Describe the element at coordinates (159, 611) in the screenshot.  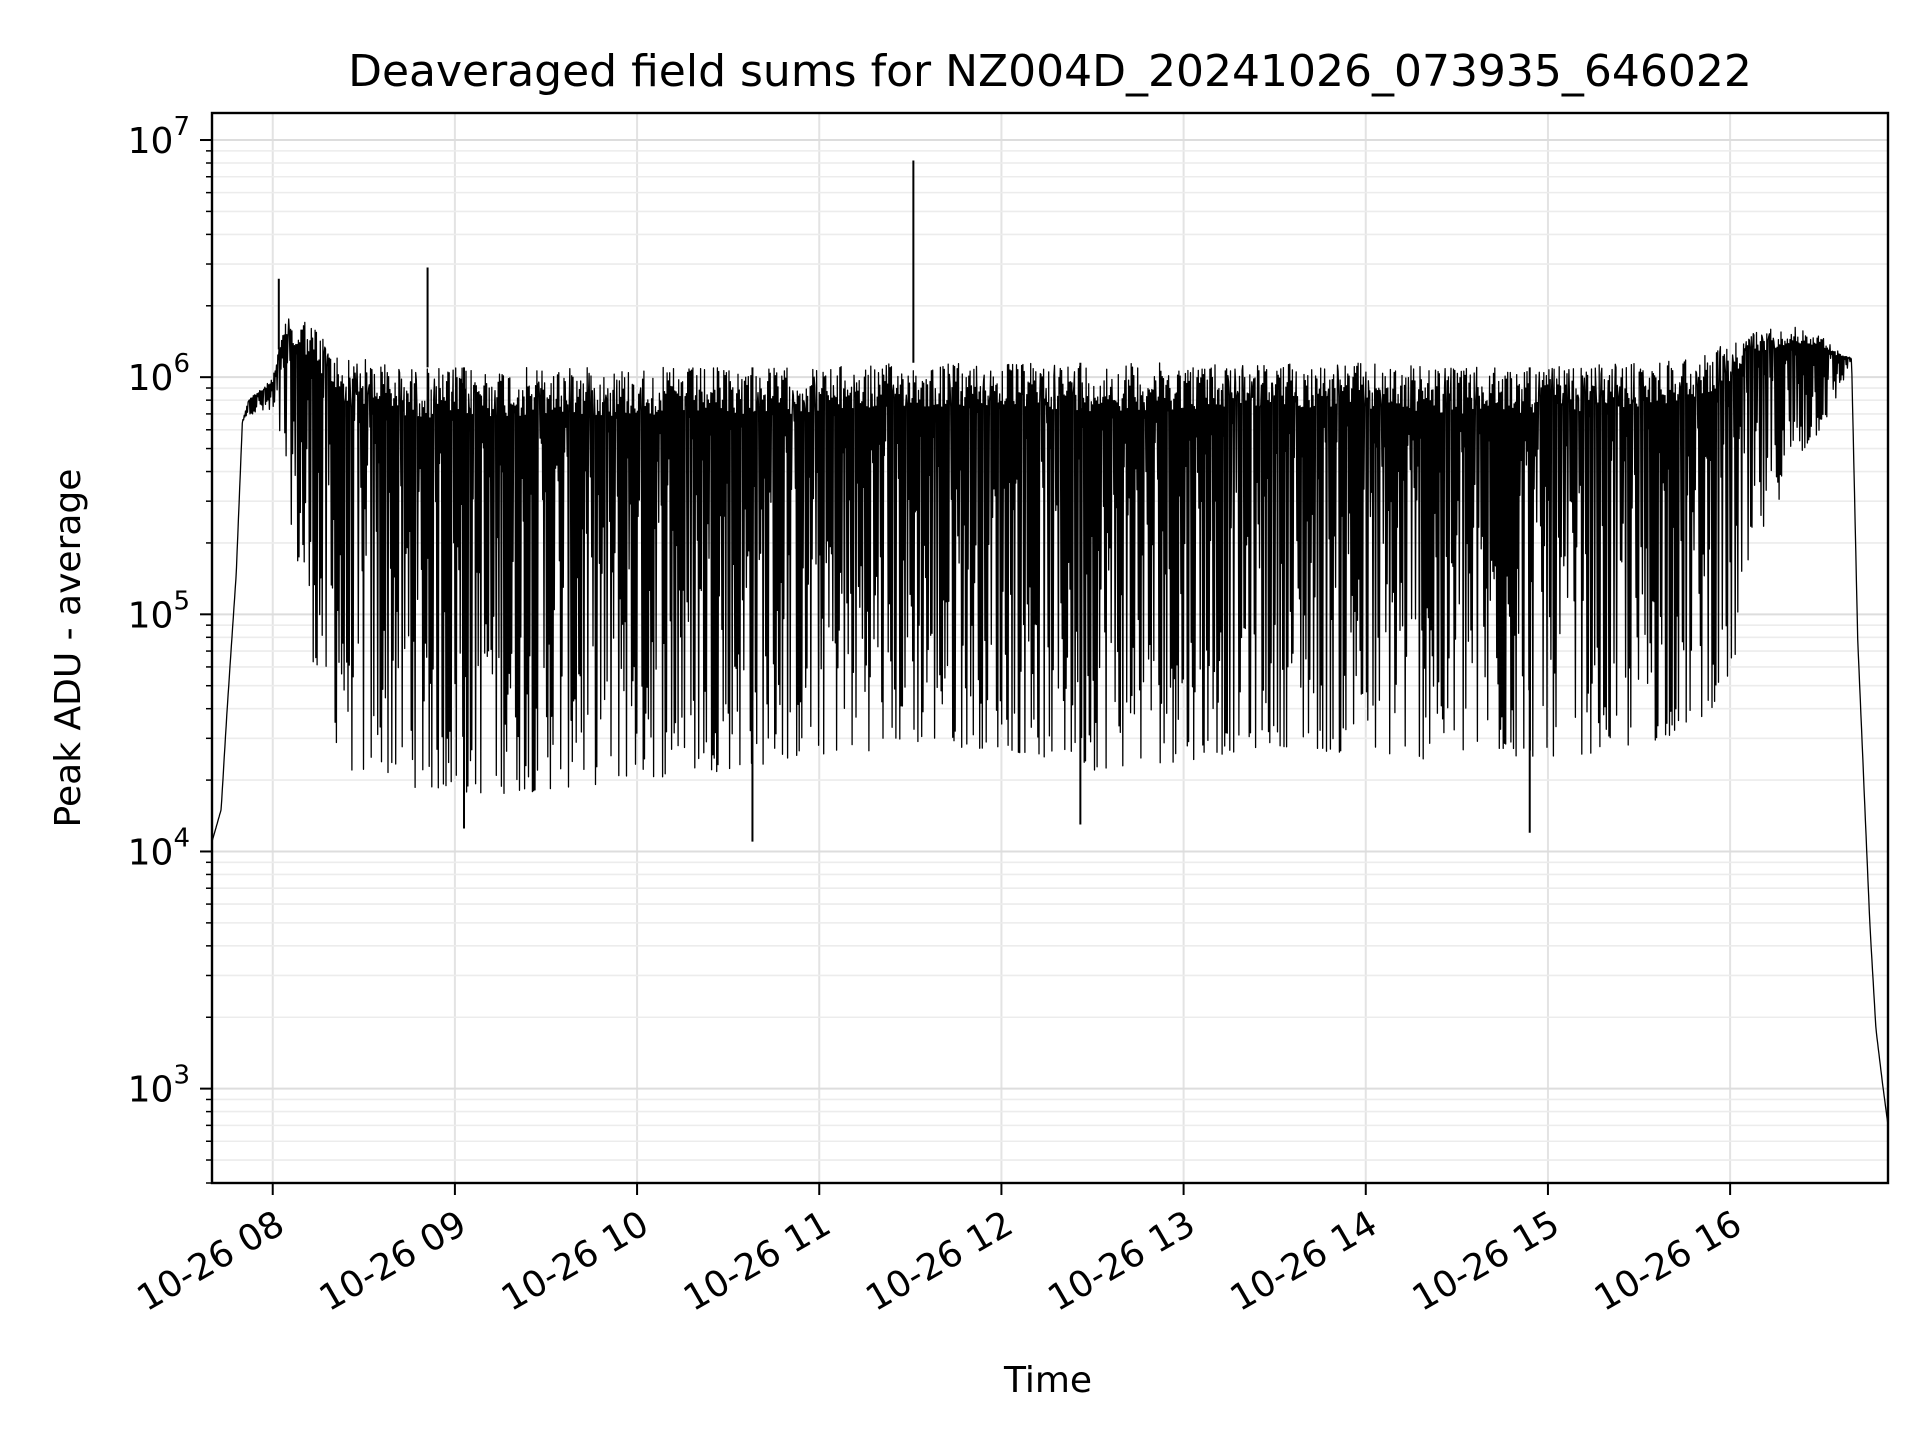
I see `y-tick-label: 10⁵` at that location.